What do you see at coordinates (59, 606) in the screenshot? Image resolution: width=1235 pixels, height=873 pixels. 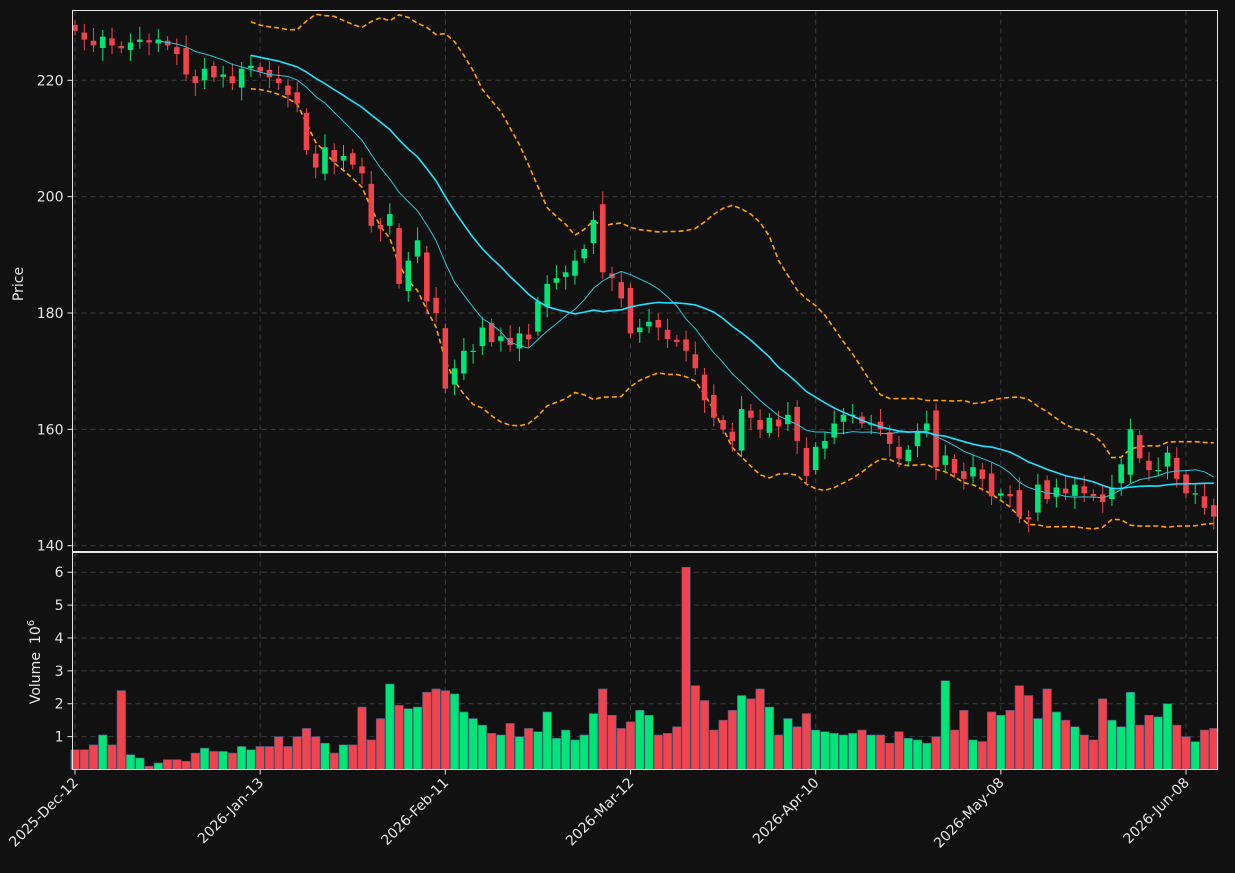 I see `volume-tick-label-4: 5` at bounding box center [59, 606].